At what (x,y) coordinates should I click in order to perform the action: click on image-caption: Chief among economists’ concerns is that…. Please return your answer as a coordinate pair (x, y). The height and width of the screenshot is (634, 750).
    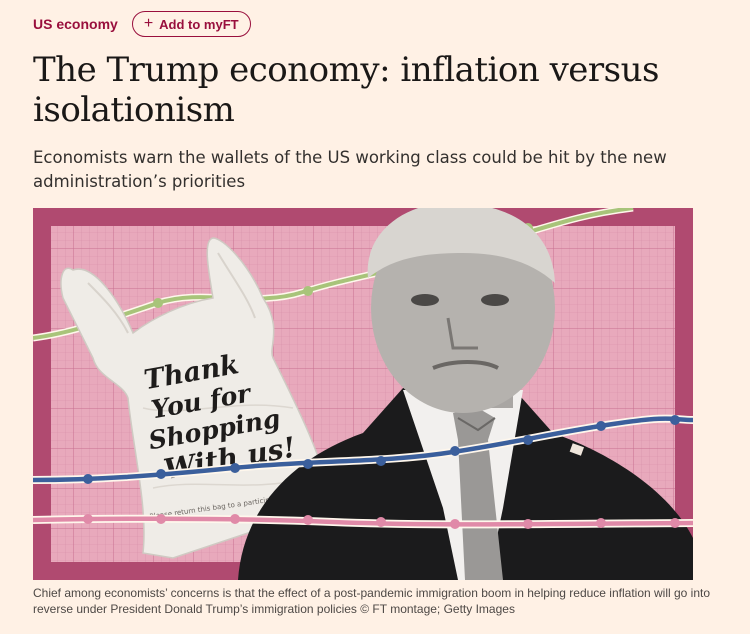
    Looking at the image, I should click on (372, 601).